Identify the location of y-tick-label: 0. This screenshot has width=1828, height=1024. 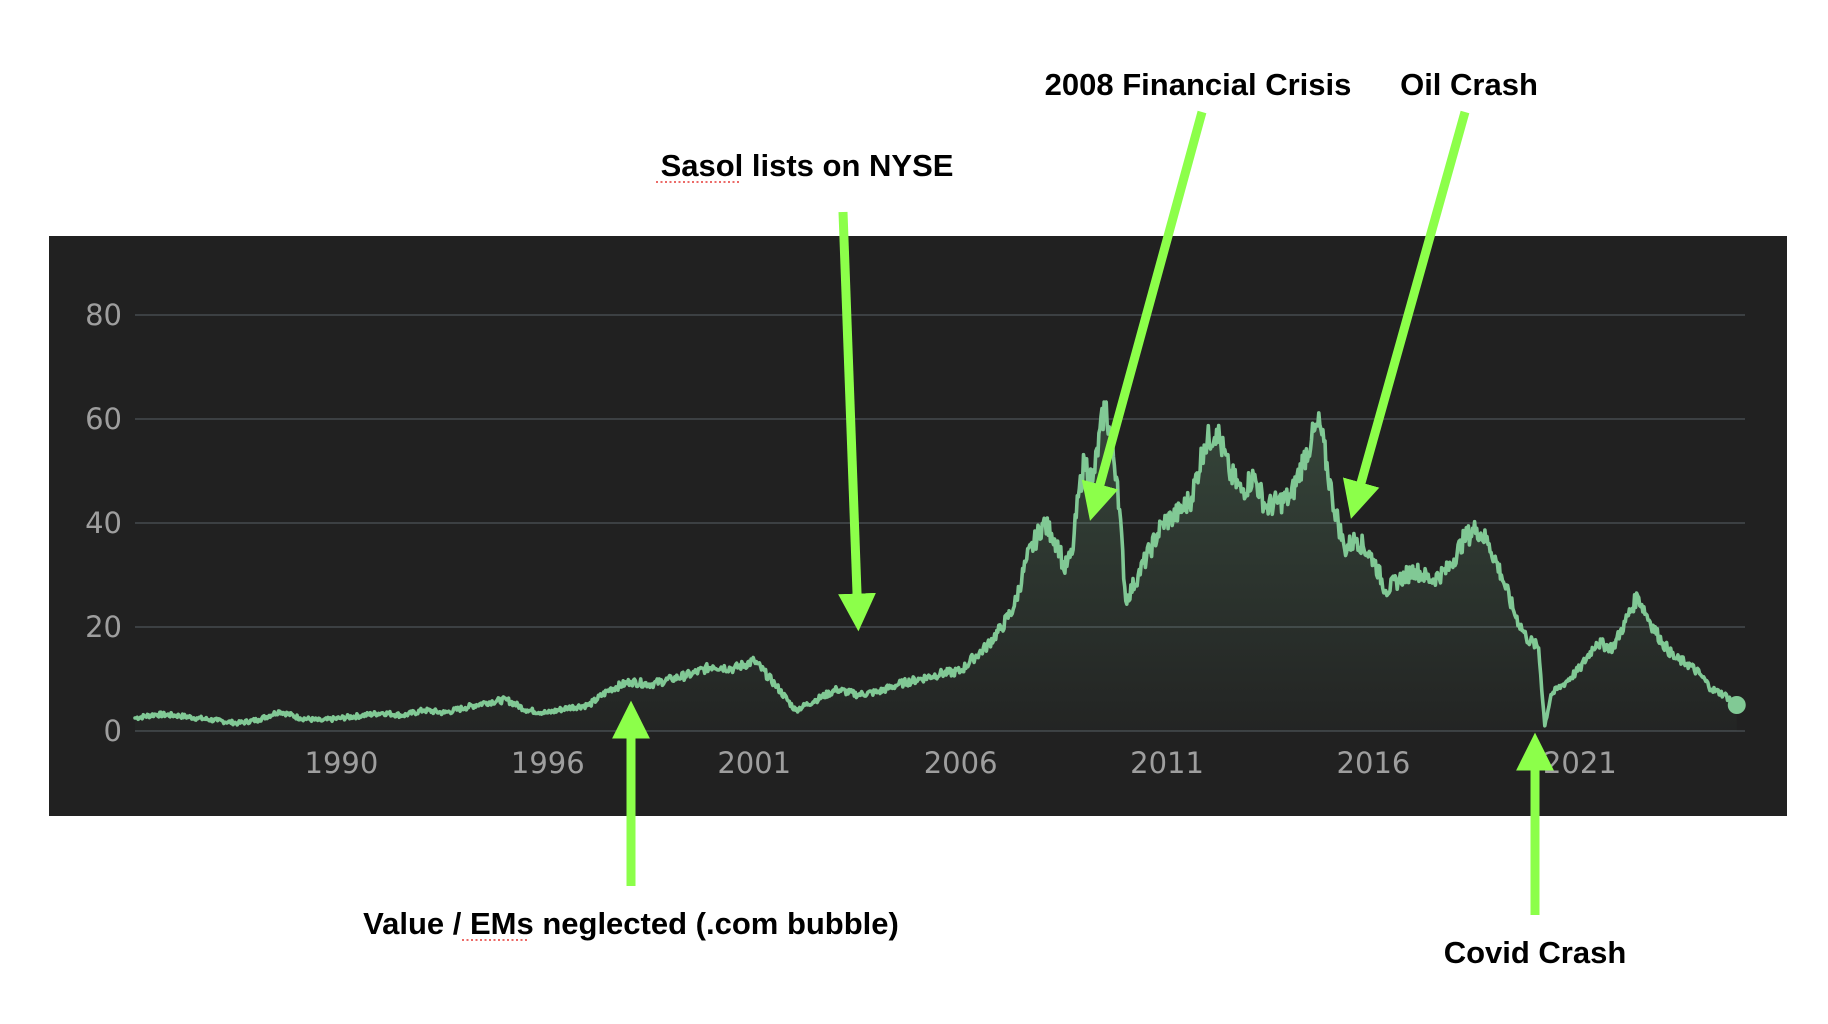
(113, 731).